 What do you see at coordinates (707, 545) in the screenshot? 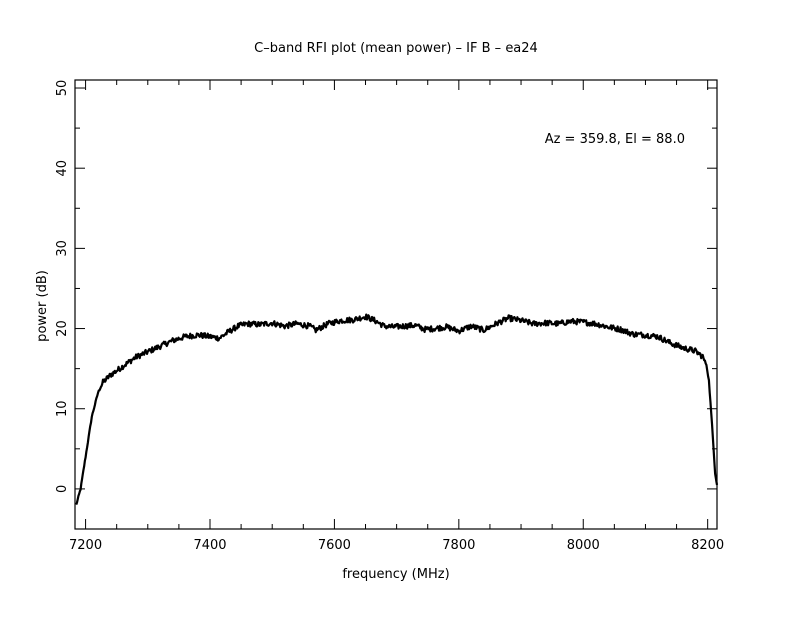
I see `x-tick-label: 8200` at bounding box center [707, 545].